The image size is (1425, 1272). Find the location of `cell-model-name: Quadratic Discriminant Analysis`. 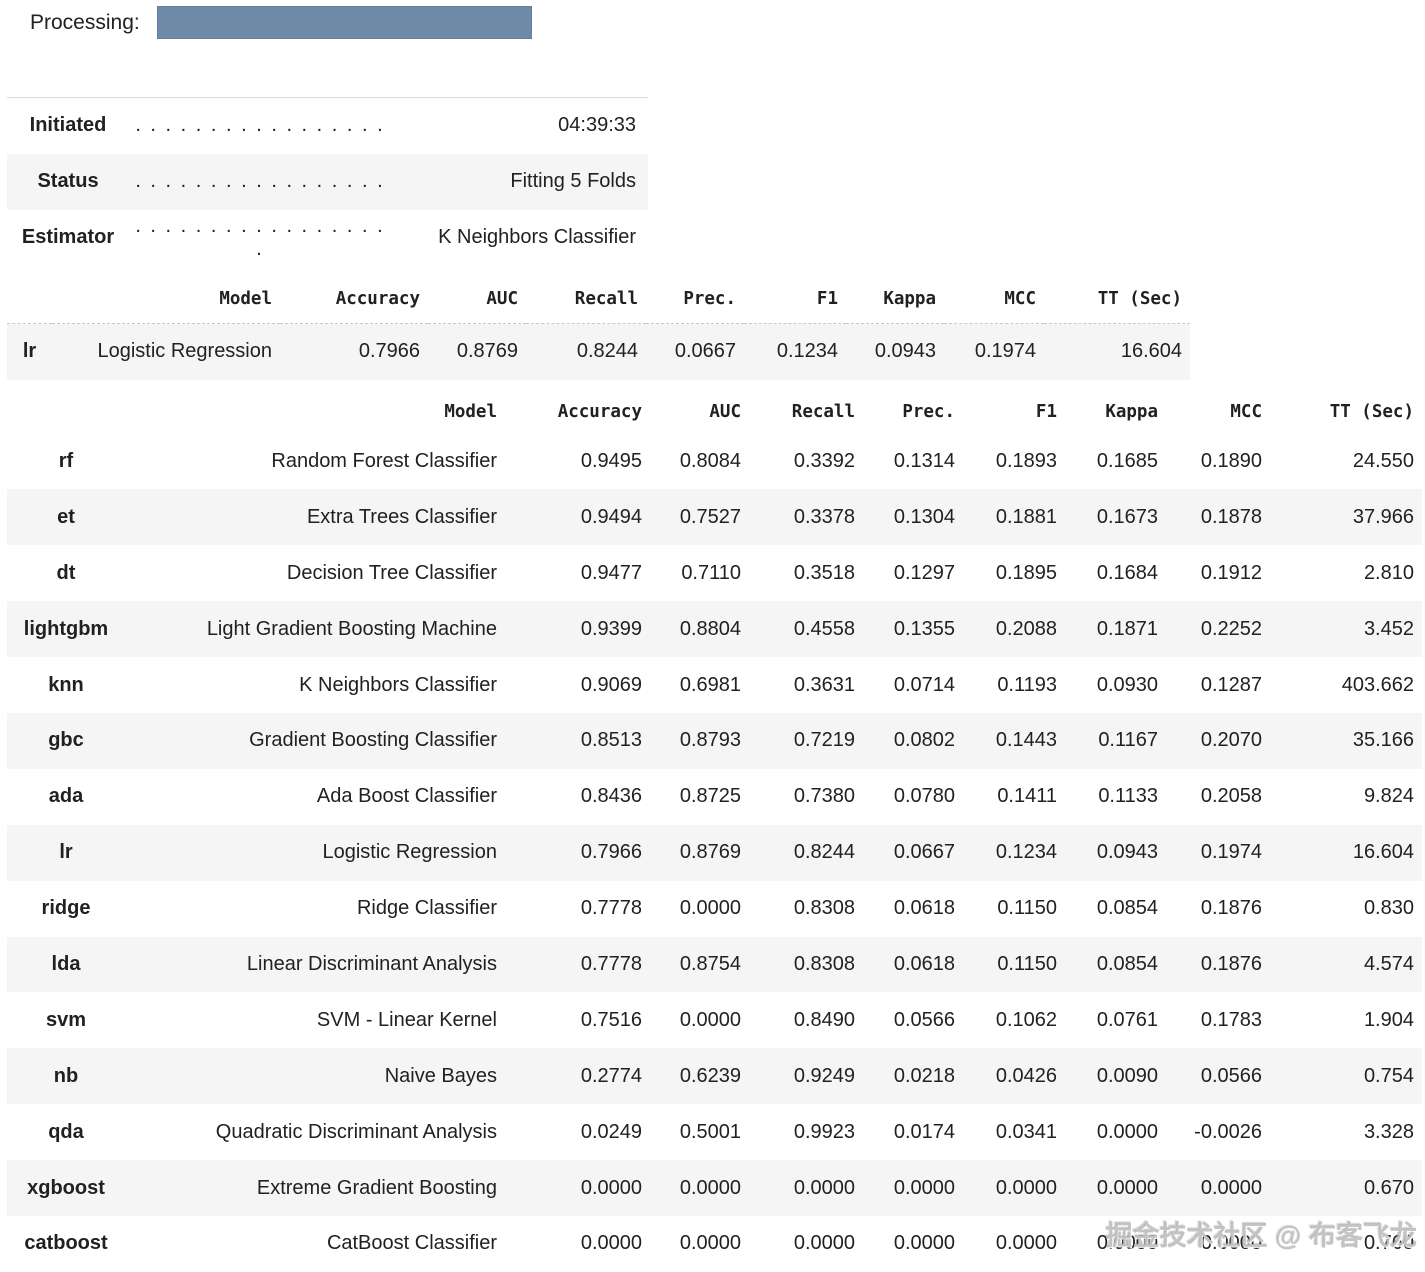

cell-model-name: Quadratic Discriminant Analysis is located at coordinates (356, 1131).